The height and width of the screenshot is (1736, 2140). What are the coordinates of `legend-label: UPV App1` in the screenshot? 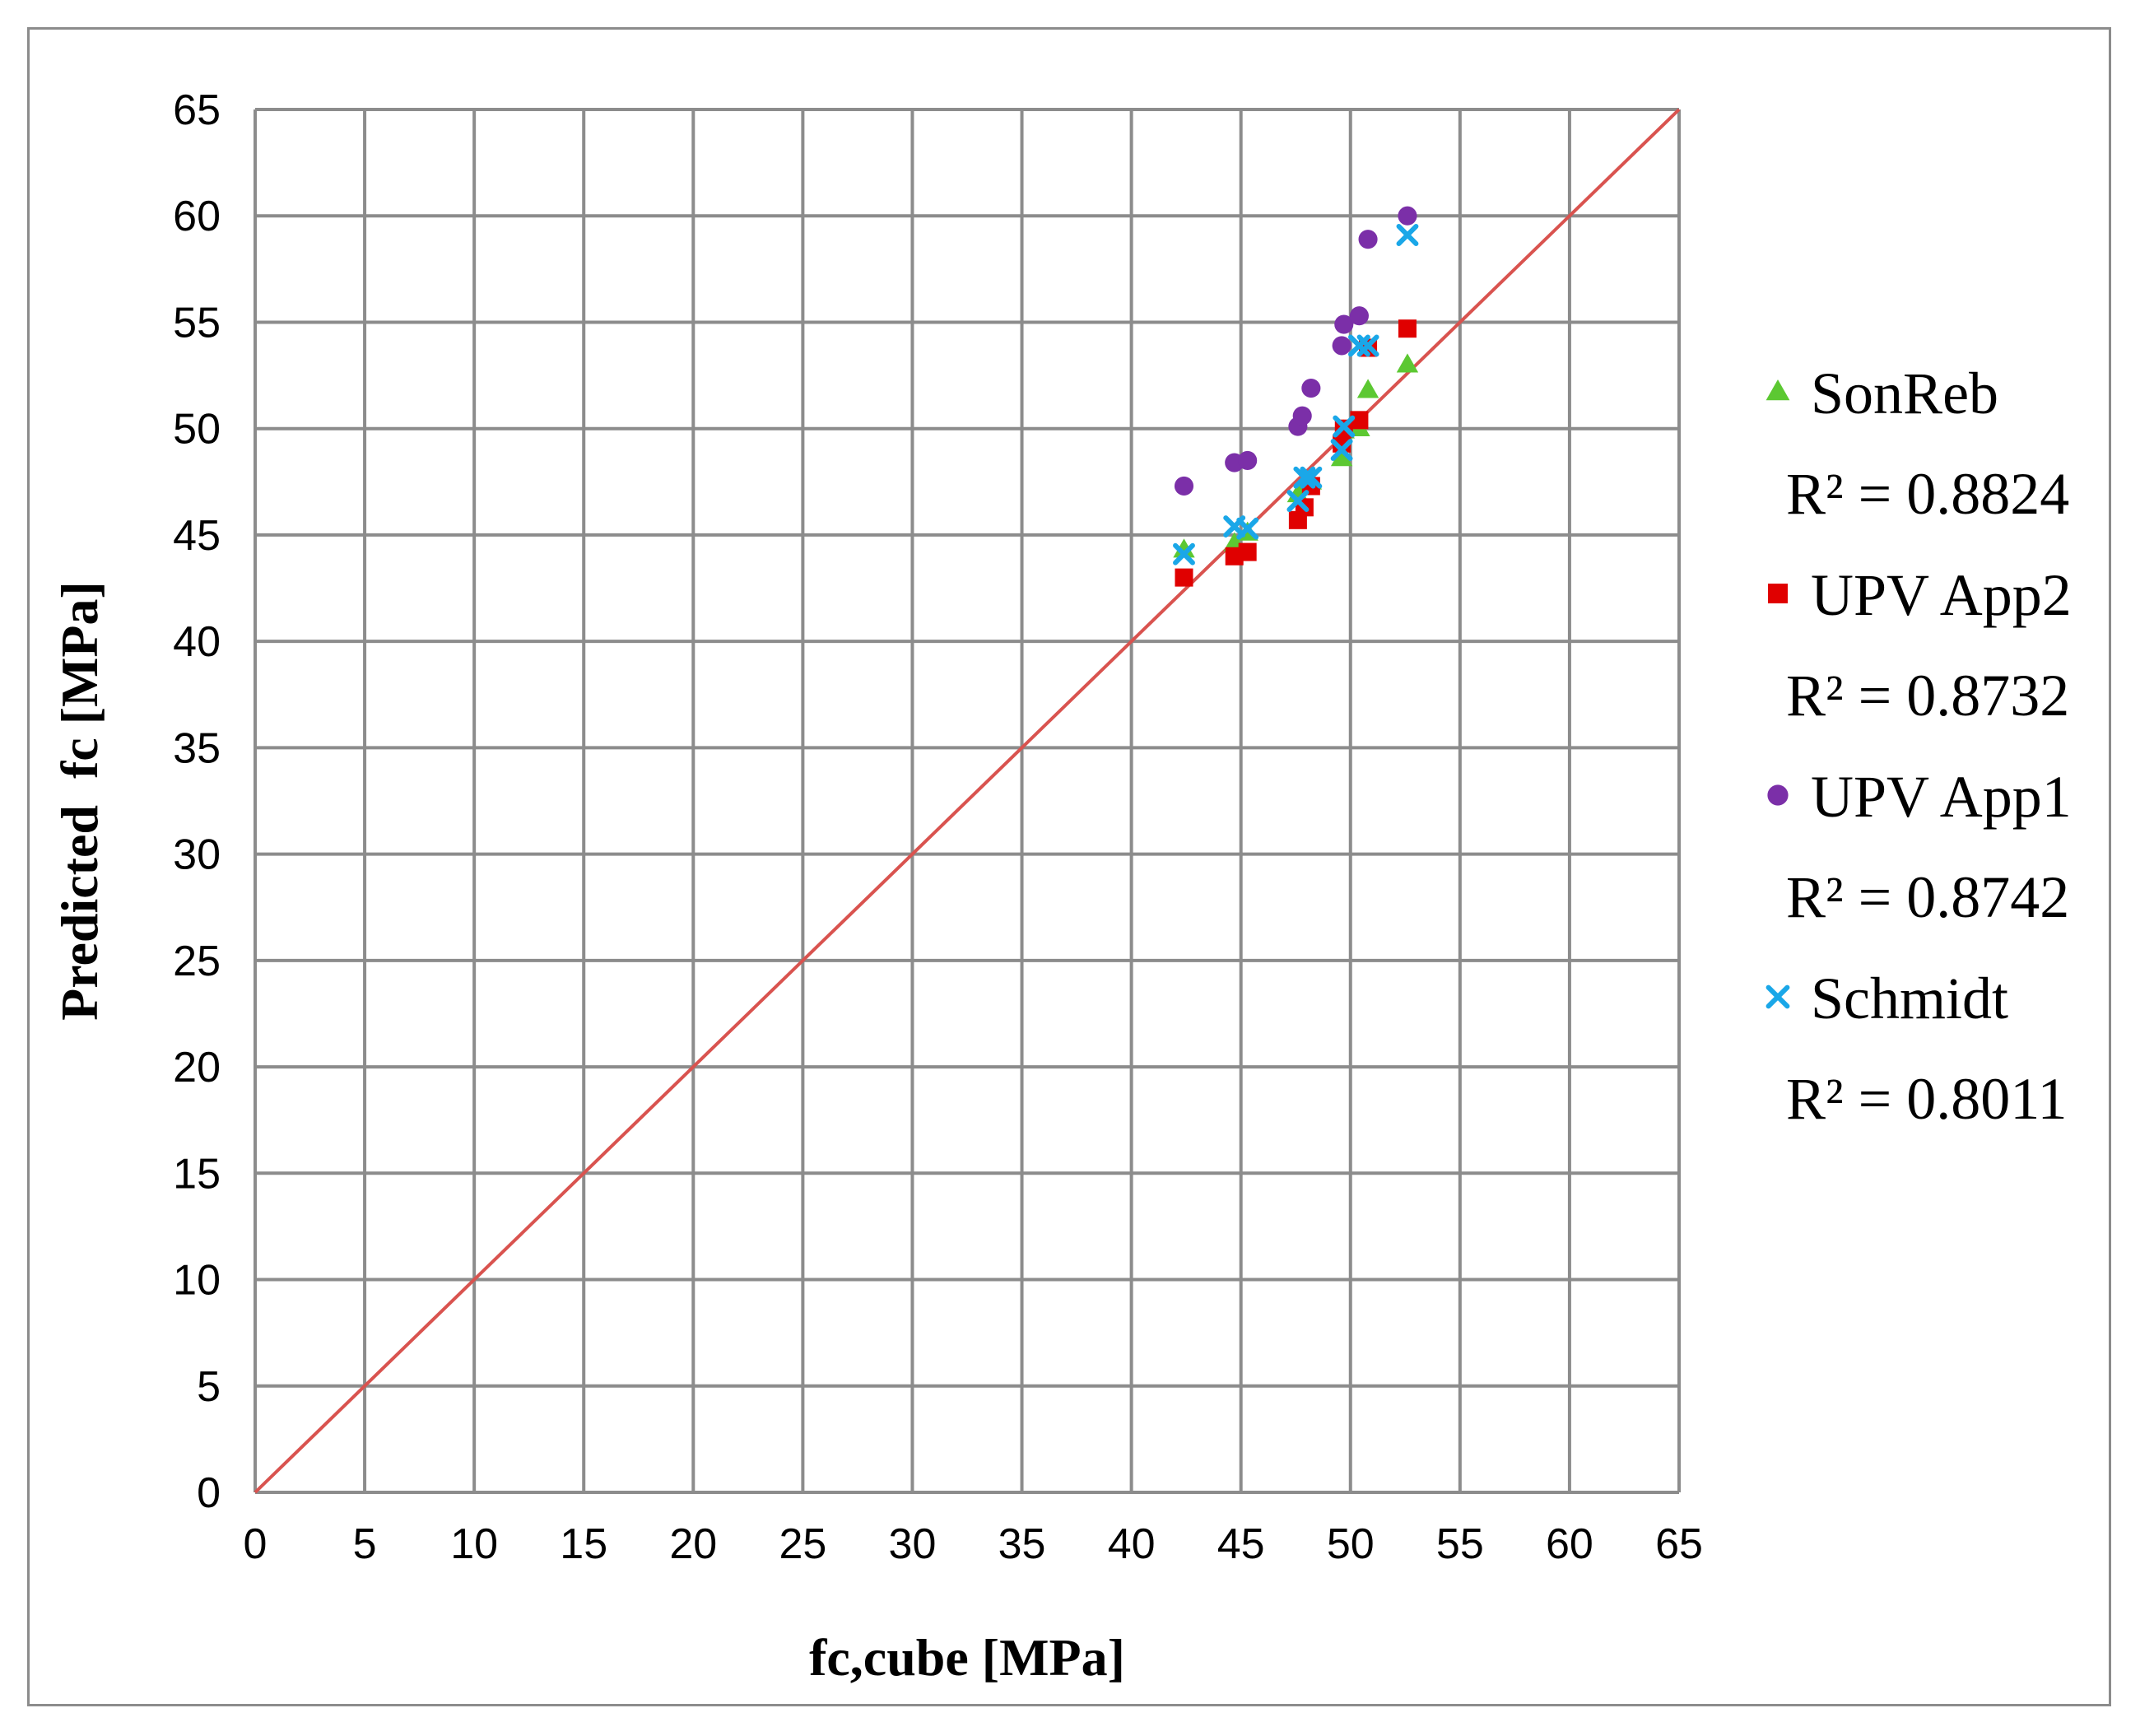 It's located at (1941, 797).